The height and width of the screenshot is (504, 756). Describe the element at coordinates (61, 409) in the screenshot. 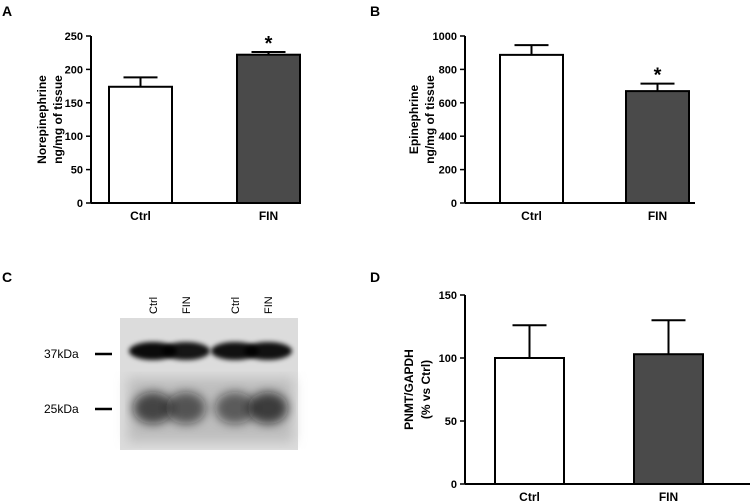

I see `marker-label-25kda: 25kDa` at that location.